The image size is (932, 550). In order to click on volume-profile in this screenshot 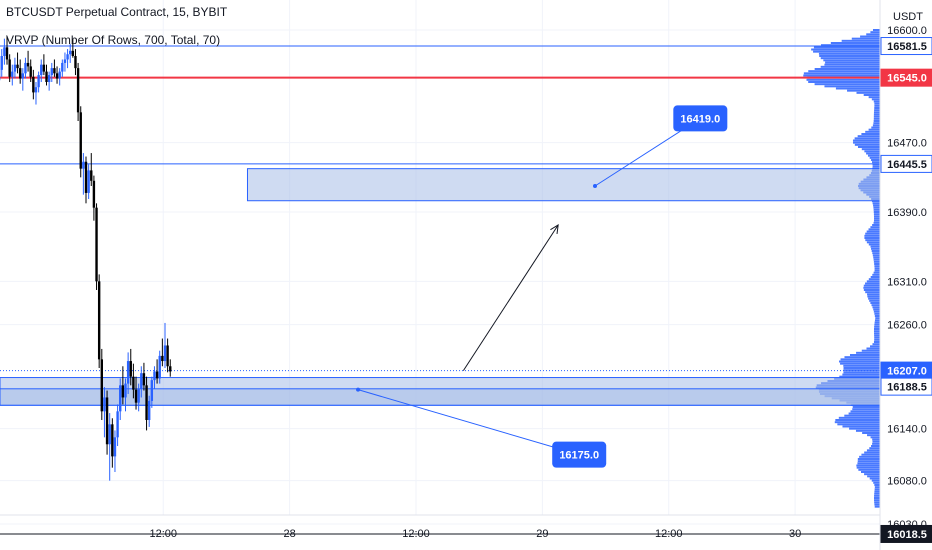, I will do `click(841, 268)`.